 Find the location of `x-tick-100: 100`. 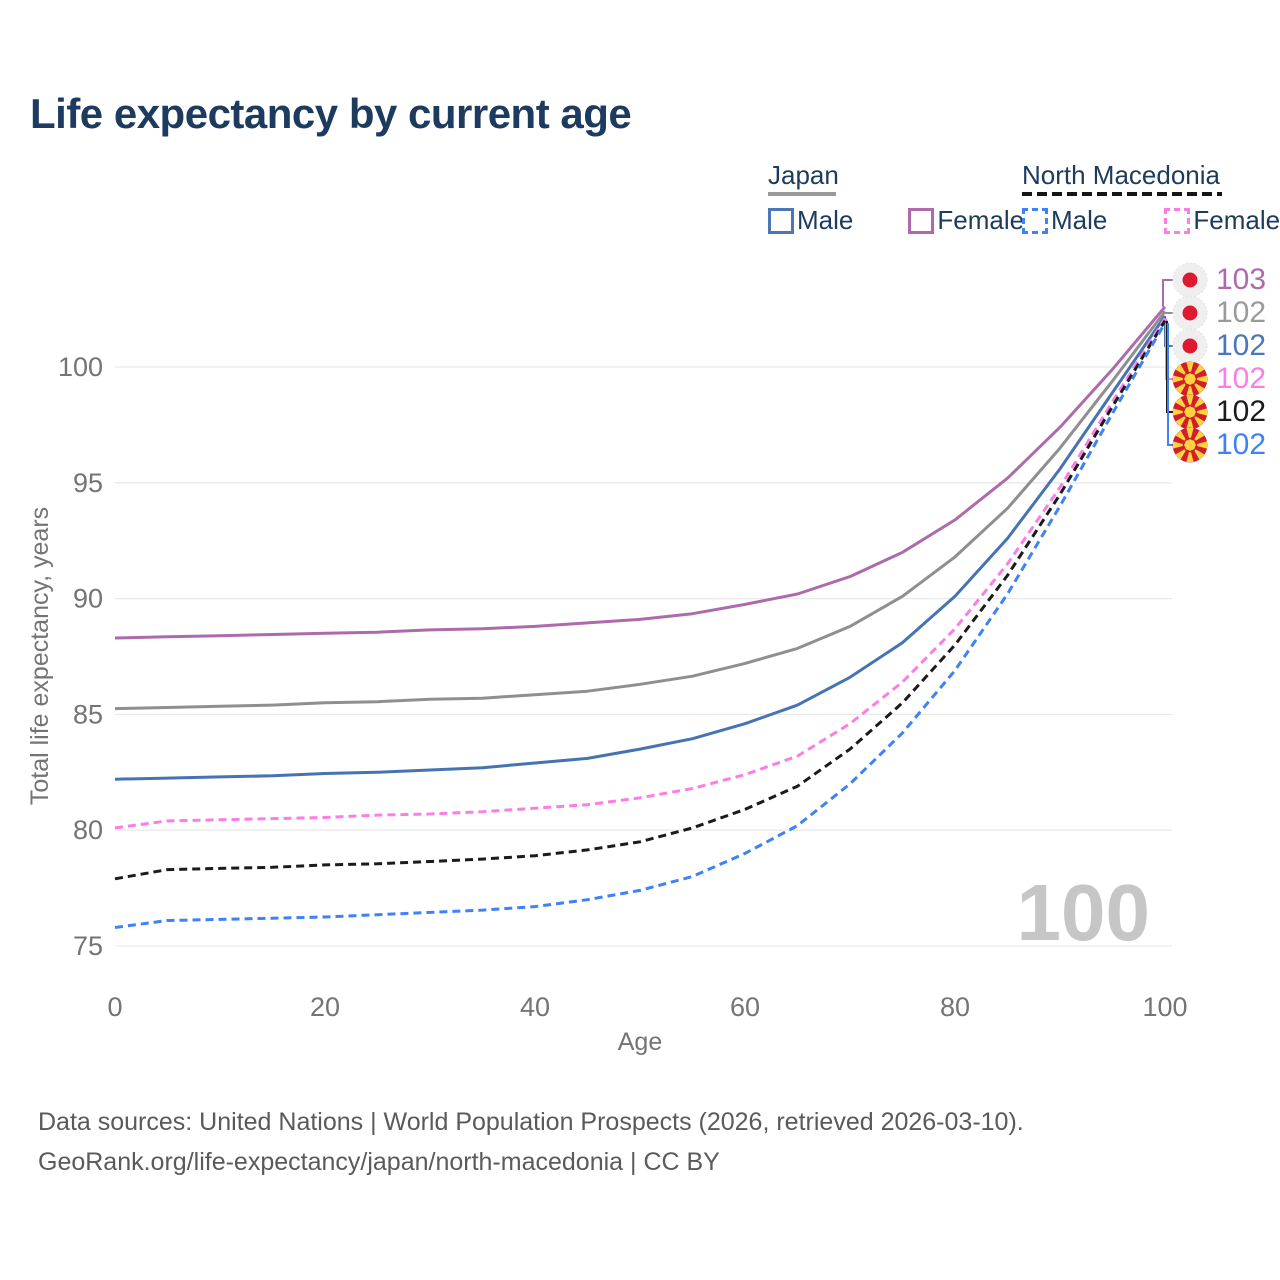

x-tick-100: 100 is located at coordinates (1164, 1007).